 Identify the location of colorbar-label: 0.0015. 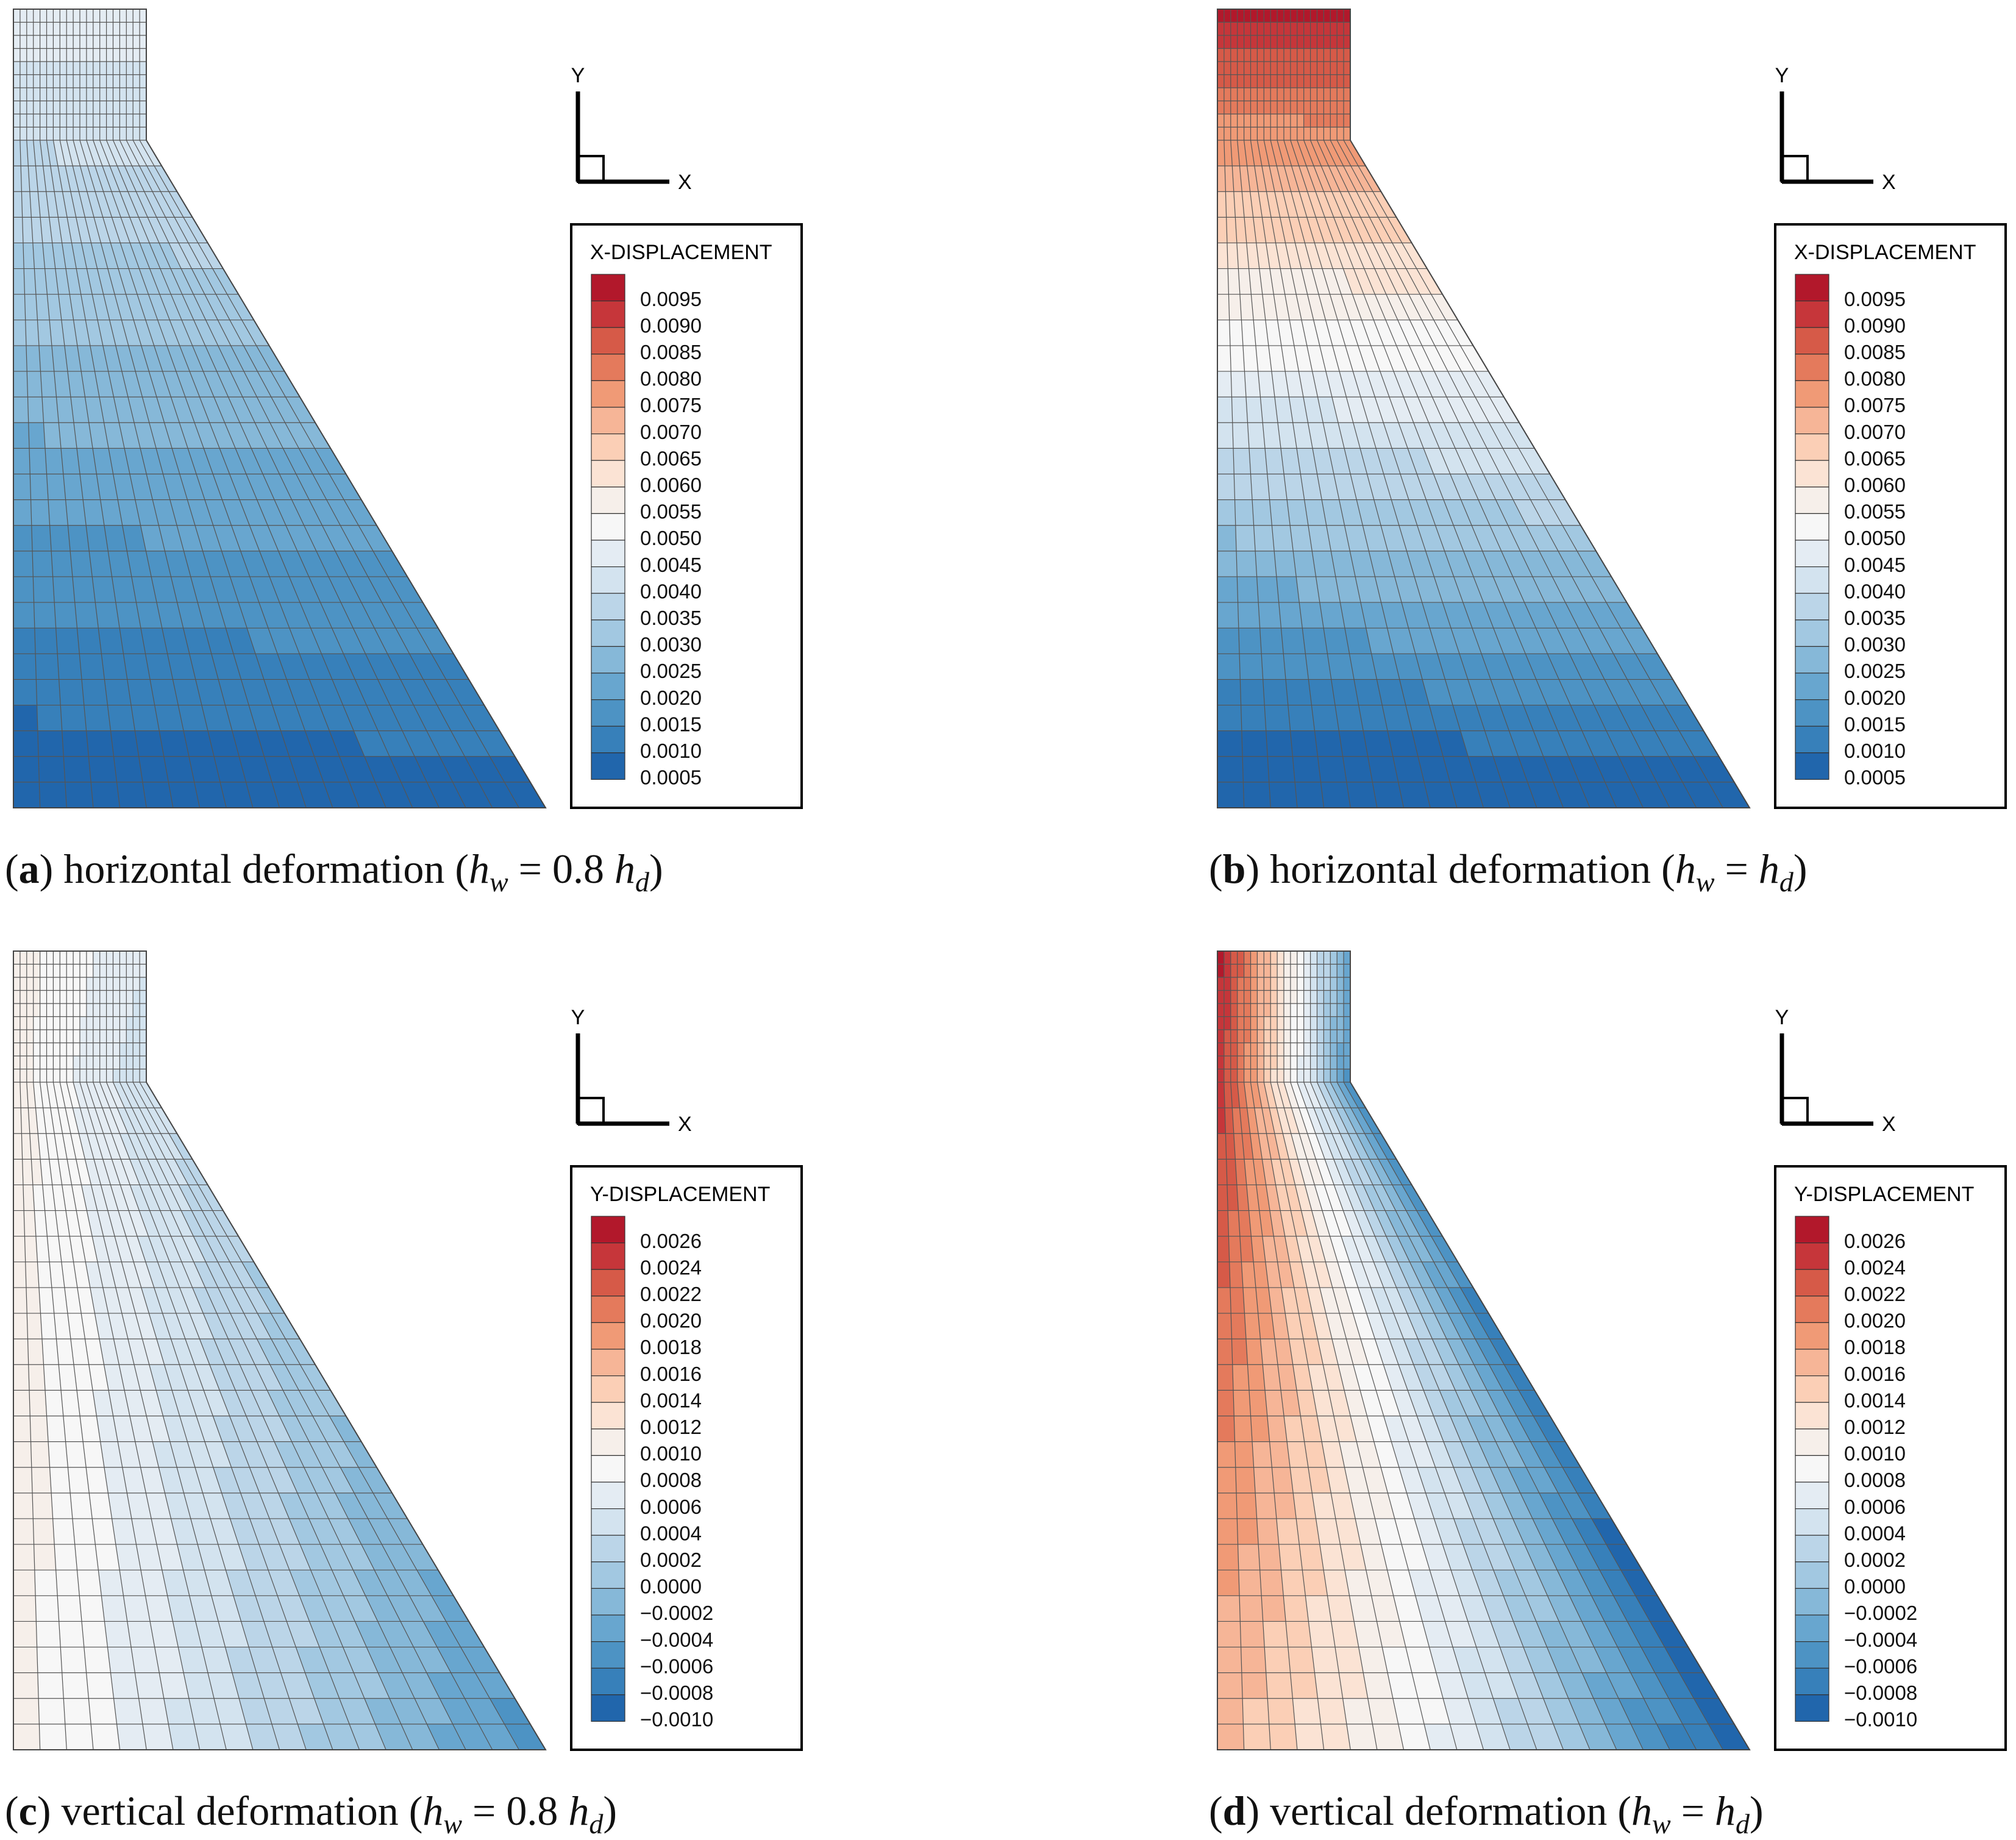
(1875, 724).